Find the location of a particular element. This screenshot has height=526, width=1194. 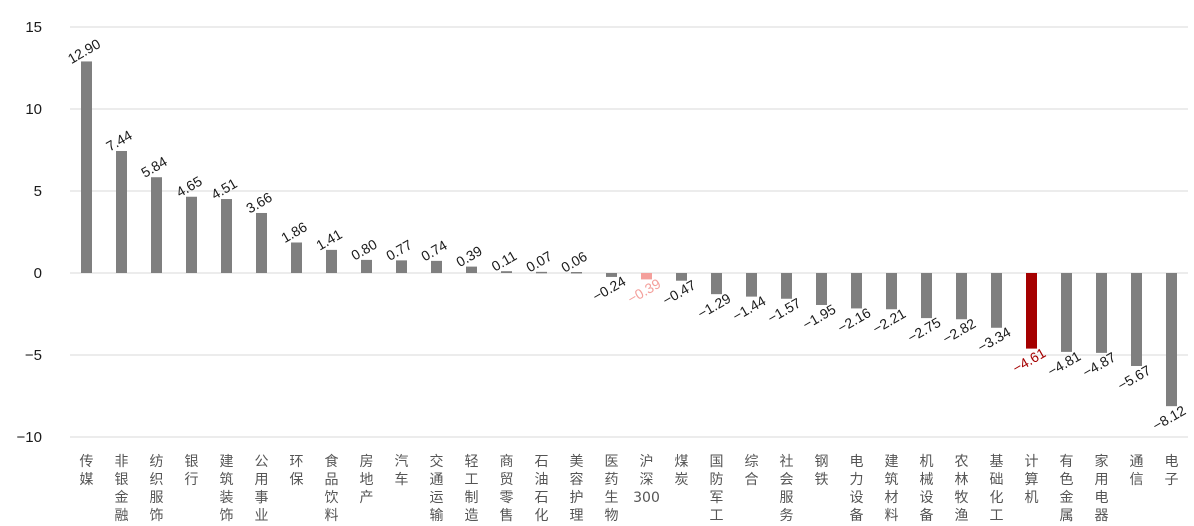

data-label: 0.80 is located at coordinates (364, 250).